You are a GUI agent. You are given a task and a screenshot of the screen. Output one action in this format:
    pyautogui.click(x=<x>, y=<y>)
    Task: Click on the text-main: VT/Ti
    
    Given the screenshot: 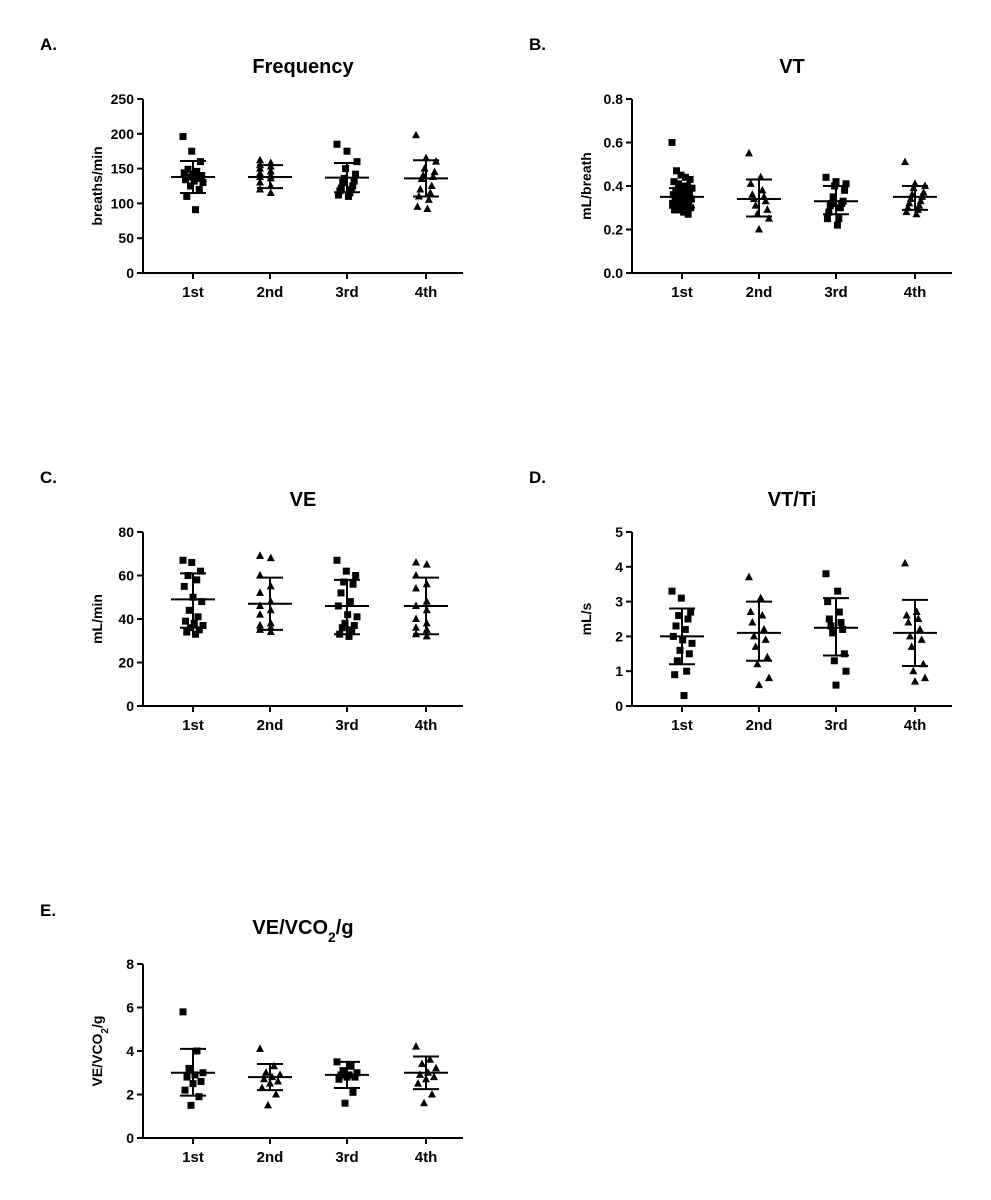 What is the action you would take?
    pyautogui.click(x=792, y=500)
    